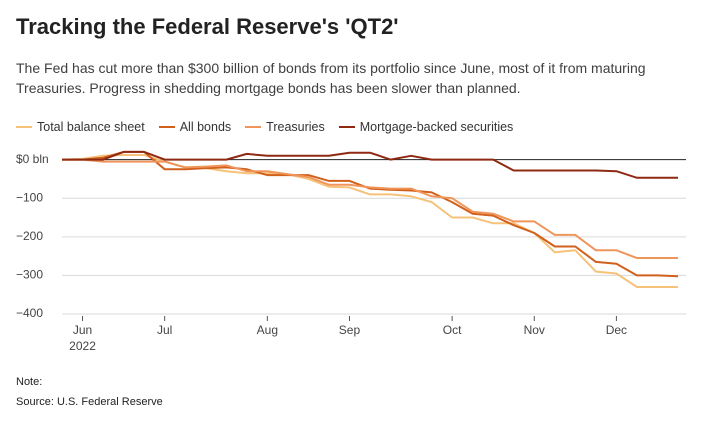 The width and height of the screenshot is (715, 424). Describe the element at coordinates (205, 127) in the screenshot. I see `legend-label: All bonds` at that location.